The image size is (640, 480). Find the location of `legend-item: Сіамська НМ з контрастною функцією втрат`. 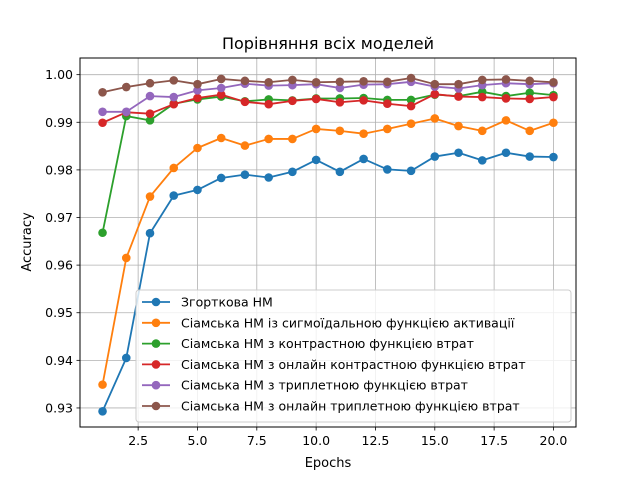

legend-item: Сіамська НМ з контрастною функцією втрат is located at coordinates (308, 343).